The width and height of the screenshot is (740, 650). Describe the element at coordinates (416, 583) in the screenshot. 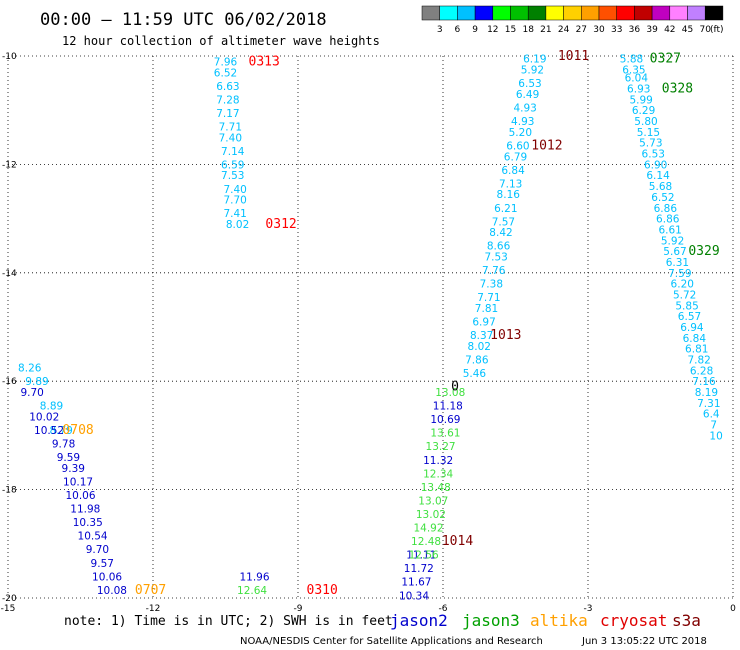

I see `swh-value-jason2: 11.67` at that location.